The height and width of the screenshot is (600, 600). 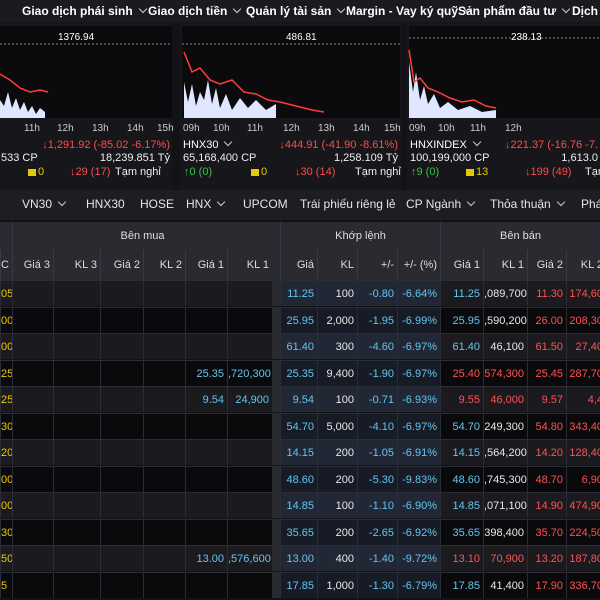 What do you see at coordinates (461, 584) in the screenshot?
I see `table-cell: 17.85` at bounding box center [461, 584].